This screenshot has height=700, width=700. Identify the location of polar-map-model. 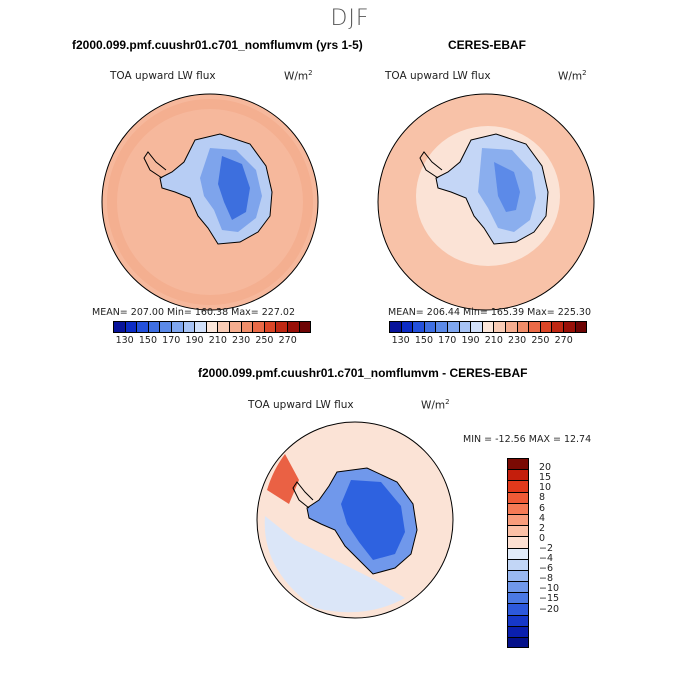
(210, 202).